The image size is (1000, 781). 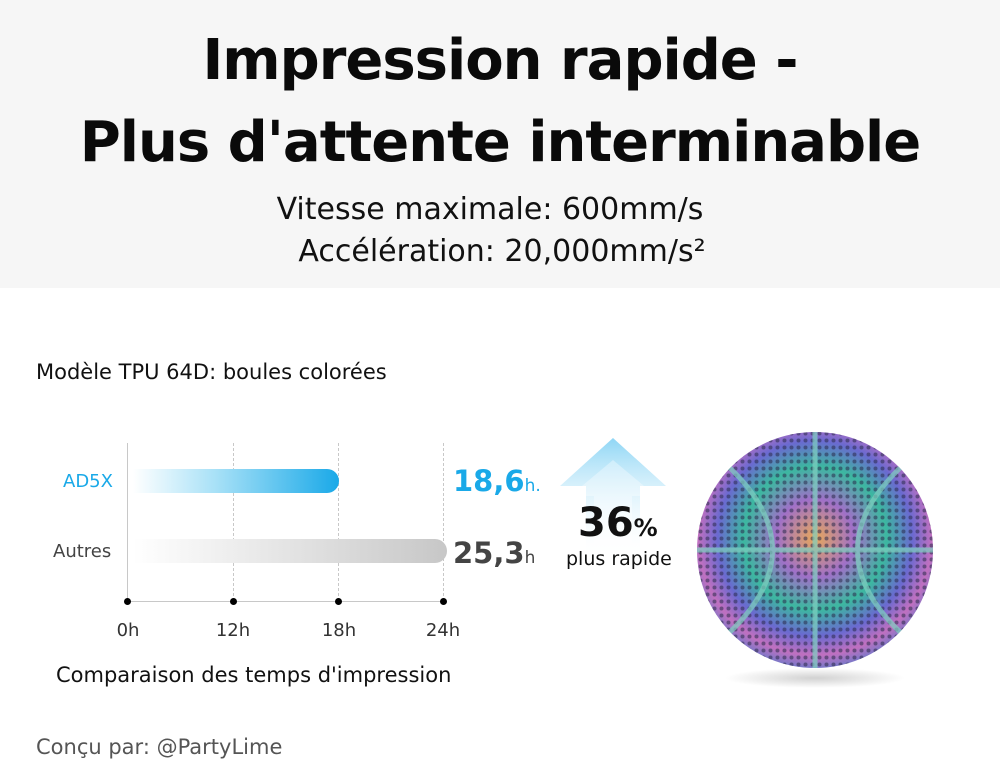 What do you see at coordinates (236, 481) in the screenshot?
I see `bar-ad5x` at bounding box center [236, 481].